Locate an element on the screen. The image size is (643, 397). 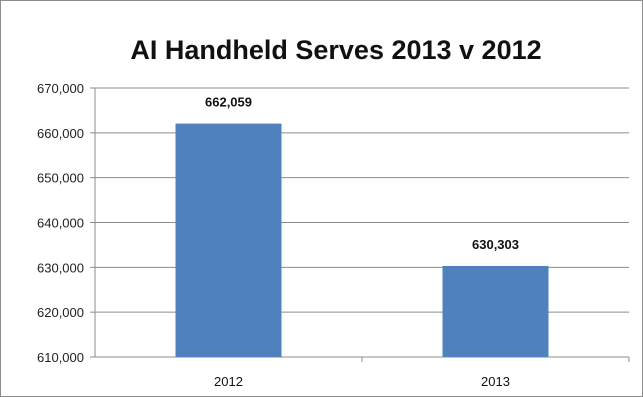
y-tick-label: 640,000 is located at coordinates (60, 223).